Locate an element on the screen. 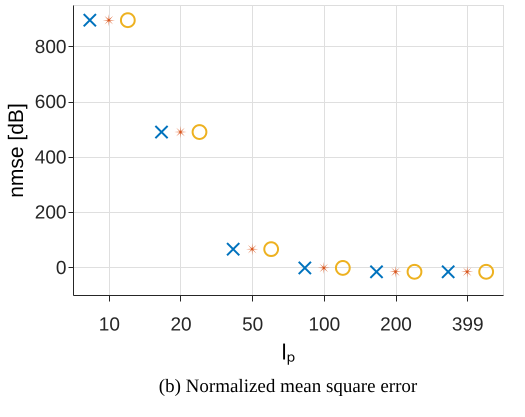 The image size is (525, 417). text: (b) Normalized mean square error is located at coordinates (288, 386).